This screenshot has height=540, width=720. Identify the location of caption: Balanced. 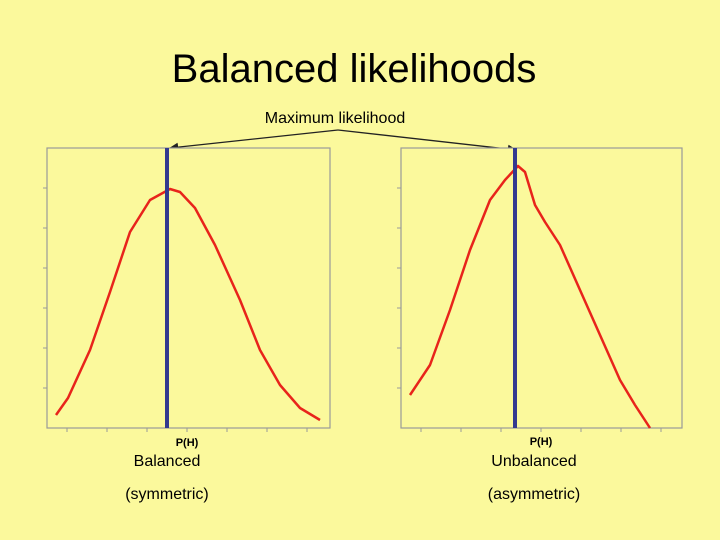
(167, 461).